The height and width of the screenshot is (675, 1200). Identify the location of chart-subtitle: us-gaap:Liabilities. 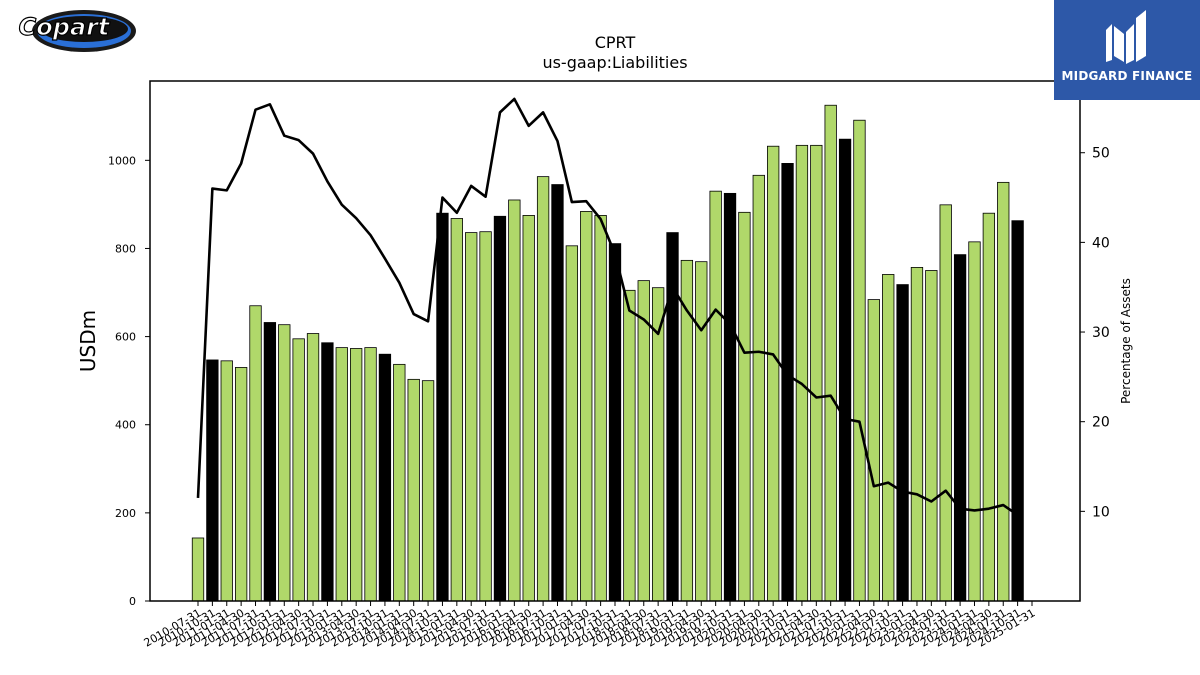
(614, 62).